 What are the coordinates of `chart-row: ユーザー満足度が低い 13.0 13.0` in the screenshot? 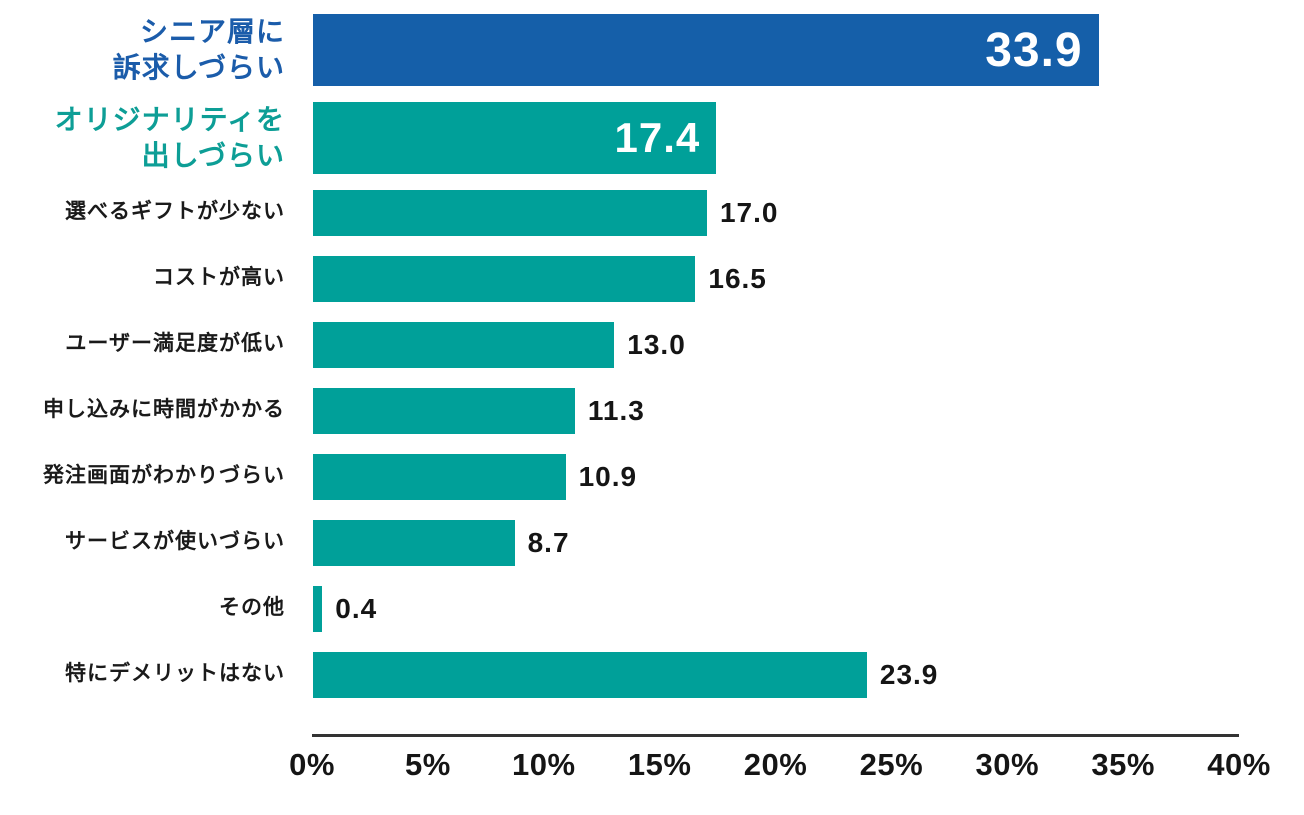 It's located at (652, 344).